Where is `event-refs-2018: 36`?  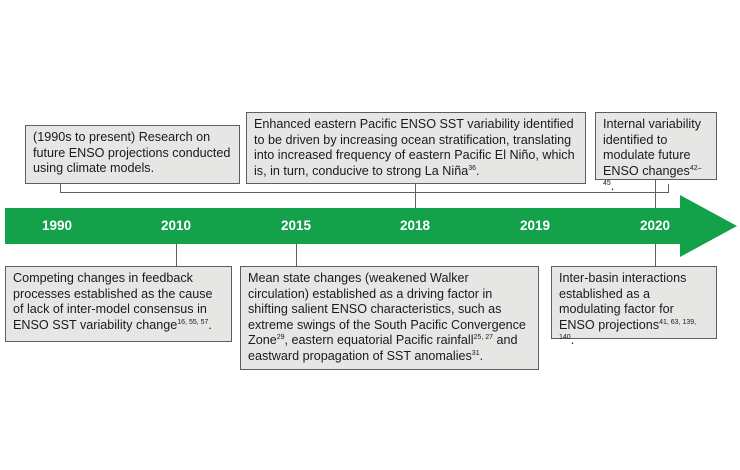 event-refs-2018: 36 is located at coordinates (472, 168).